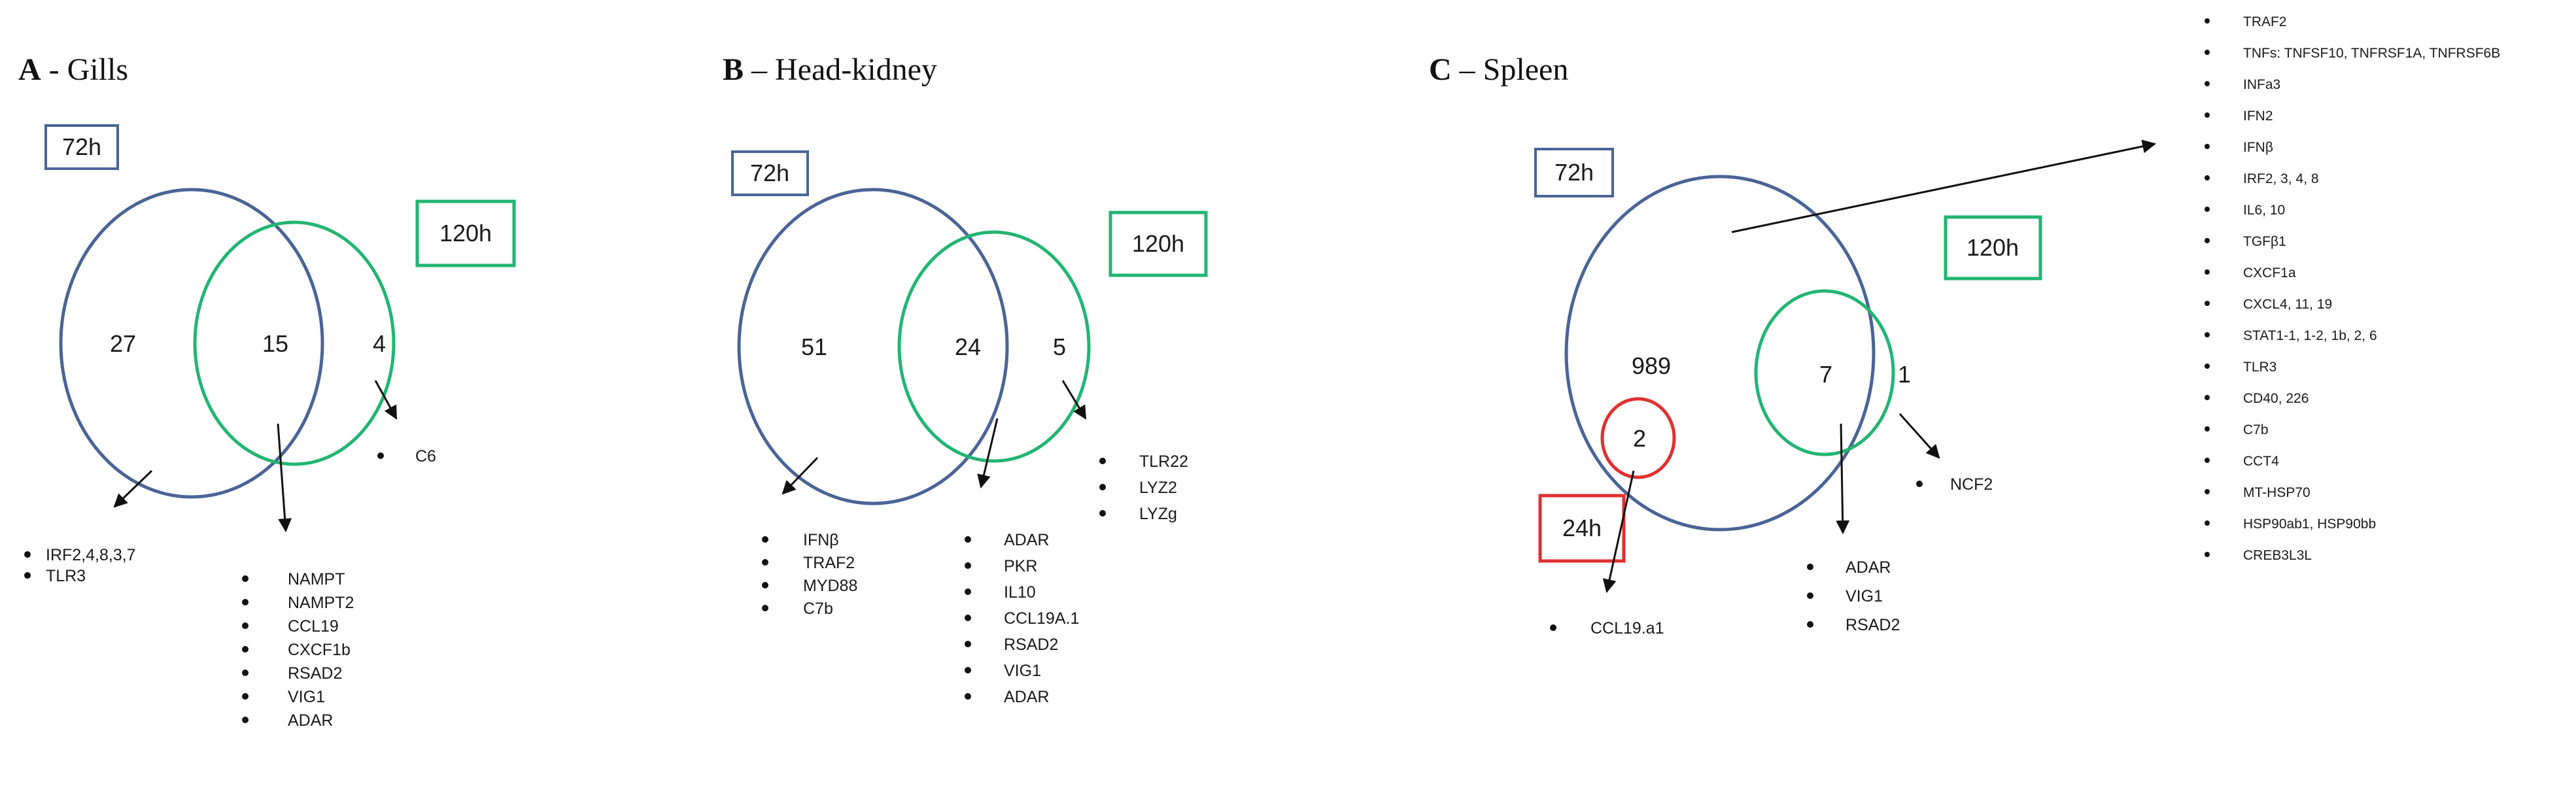 Image resolution: width=2576 pixels, height=799 pixels. I want to click on panel-c-24h-box, so click(1582, 528).